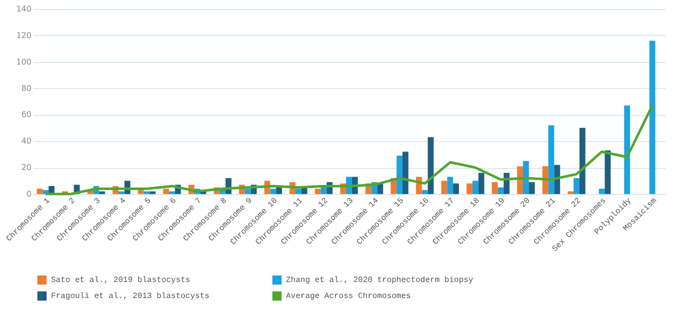 The height and width of the screenshot is (320, 678). I want to click on legend-label: Sato et al., 2019 blastocysts, so click(120, 281).